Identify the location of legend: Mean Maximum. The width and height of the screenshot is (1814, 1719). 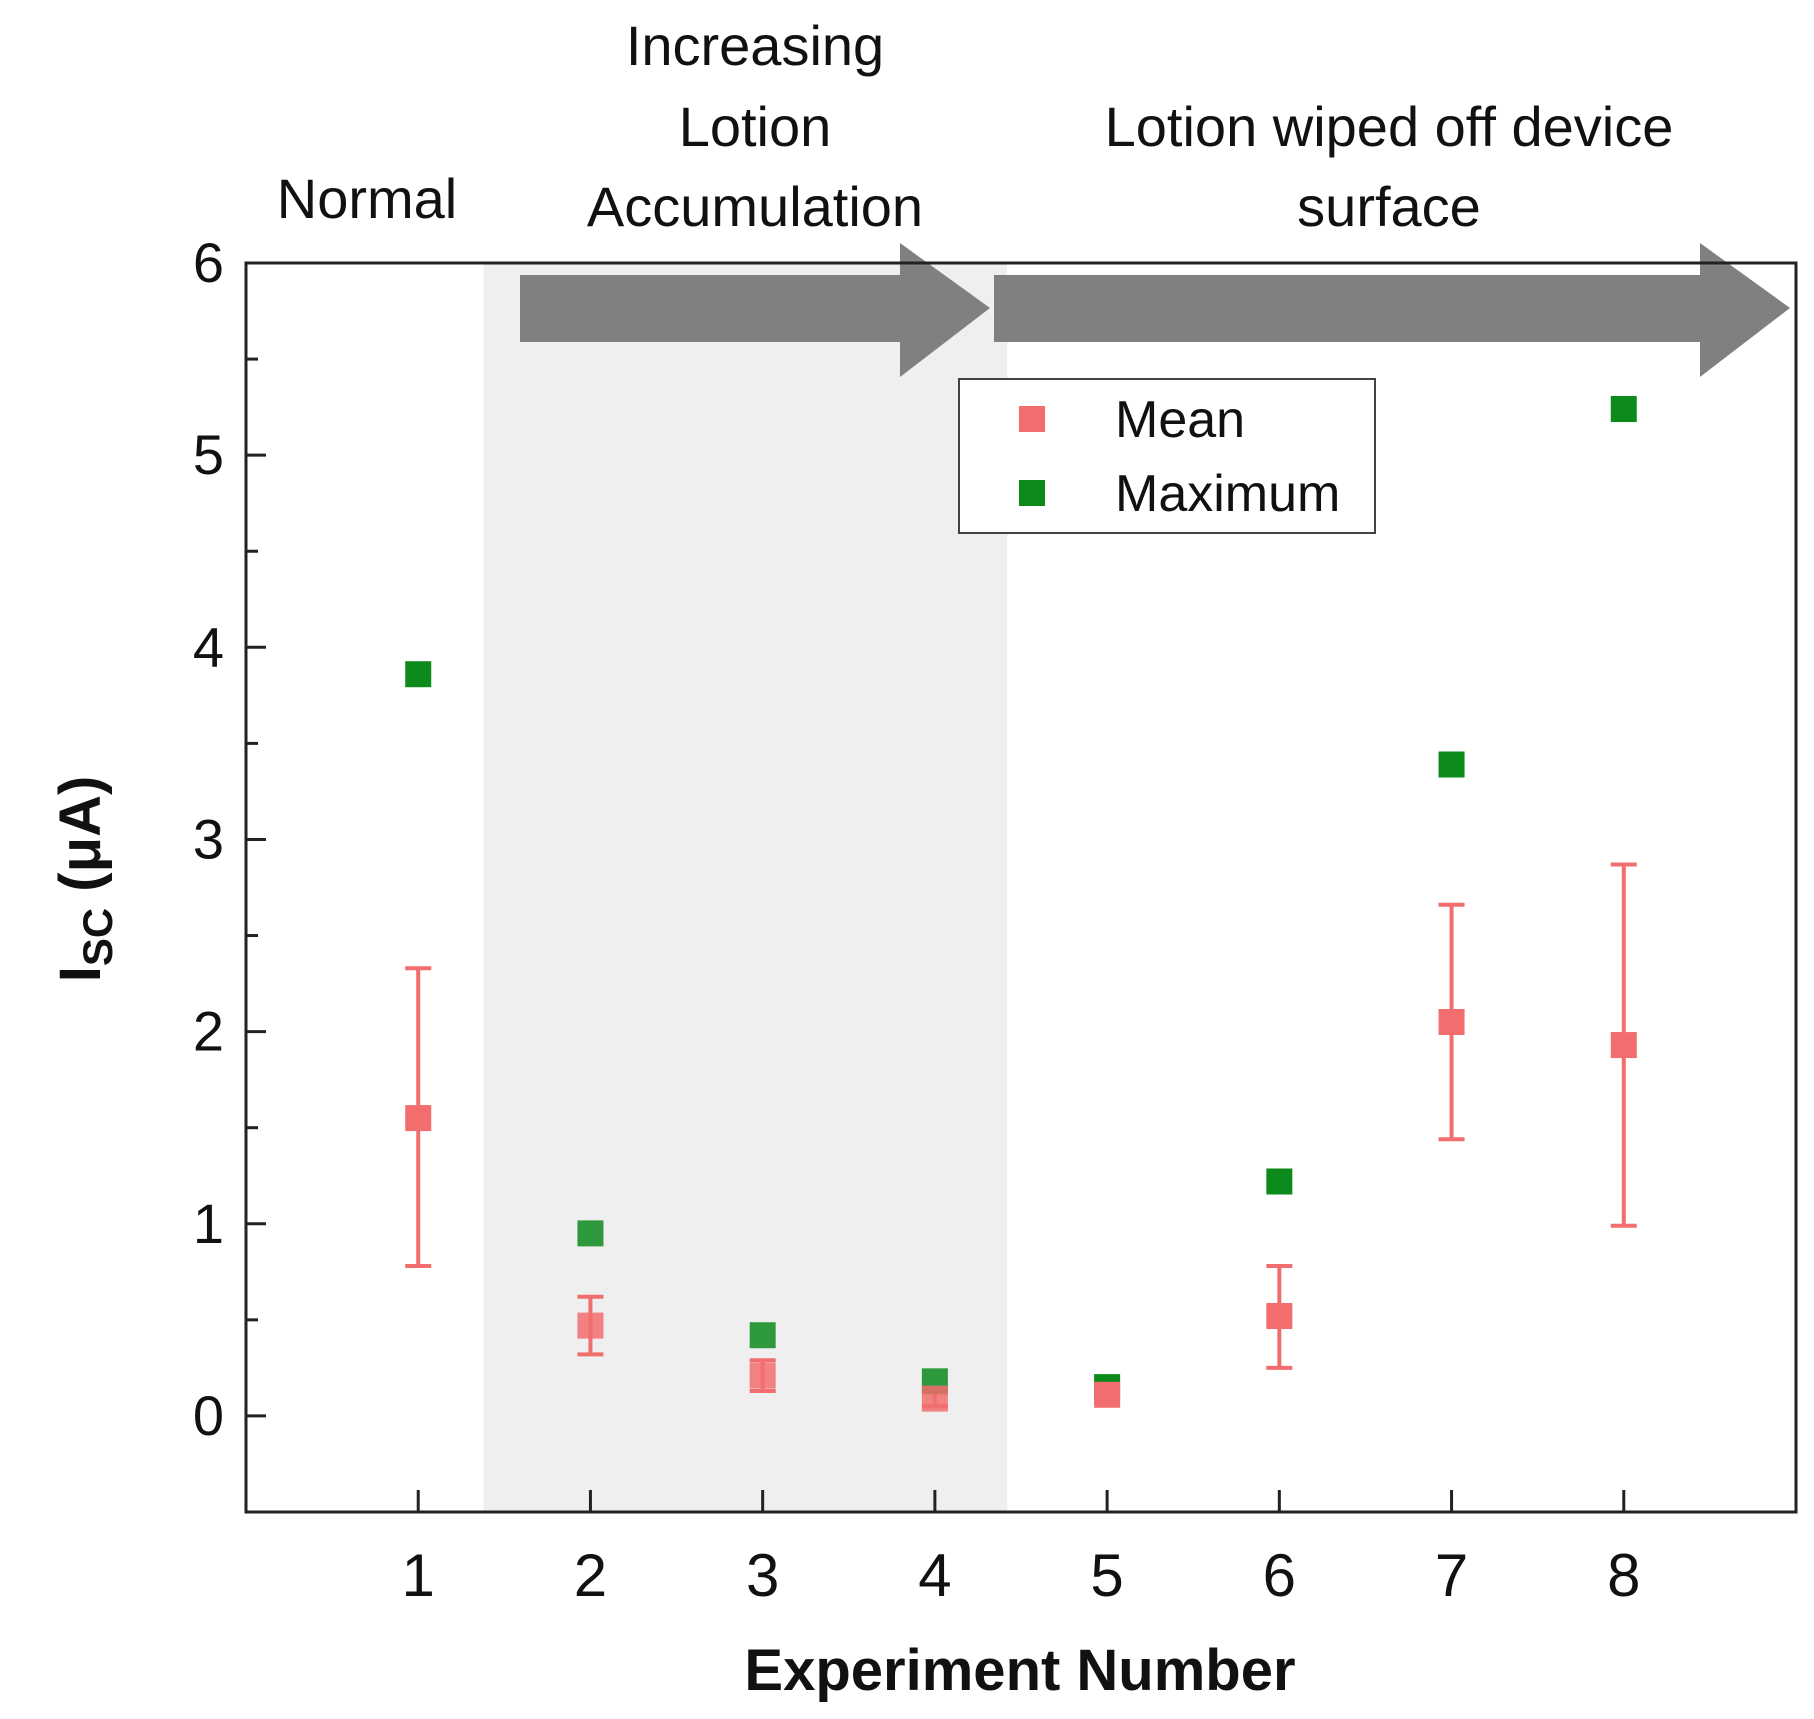
(1167, 456).